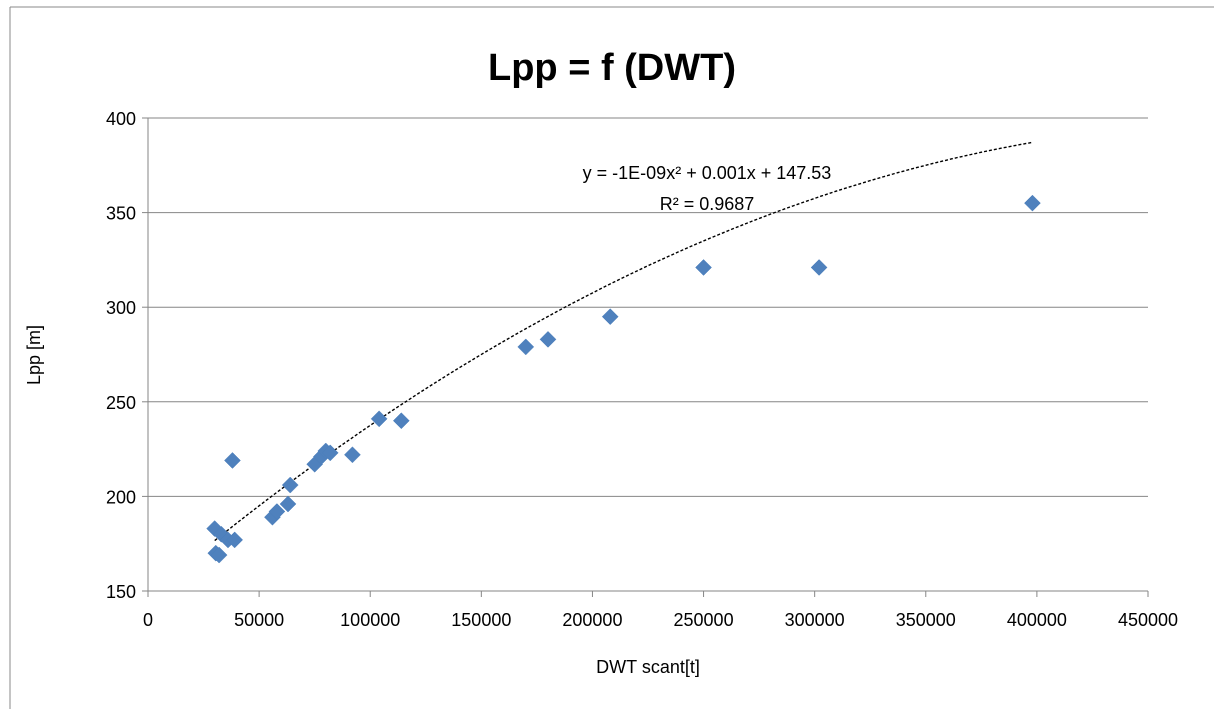  I want to click on x-tick-label: 200000, so click(592, 620).